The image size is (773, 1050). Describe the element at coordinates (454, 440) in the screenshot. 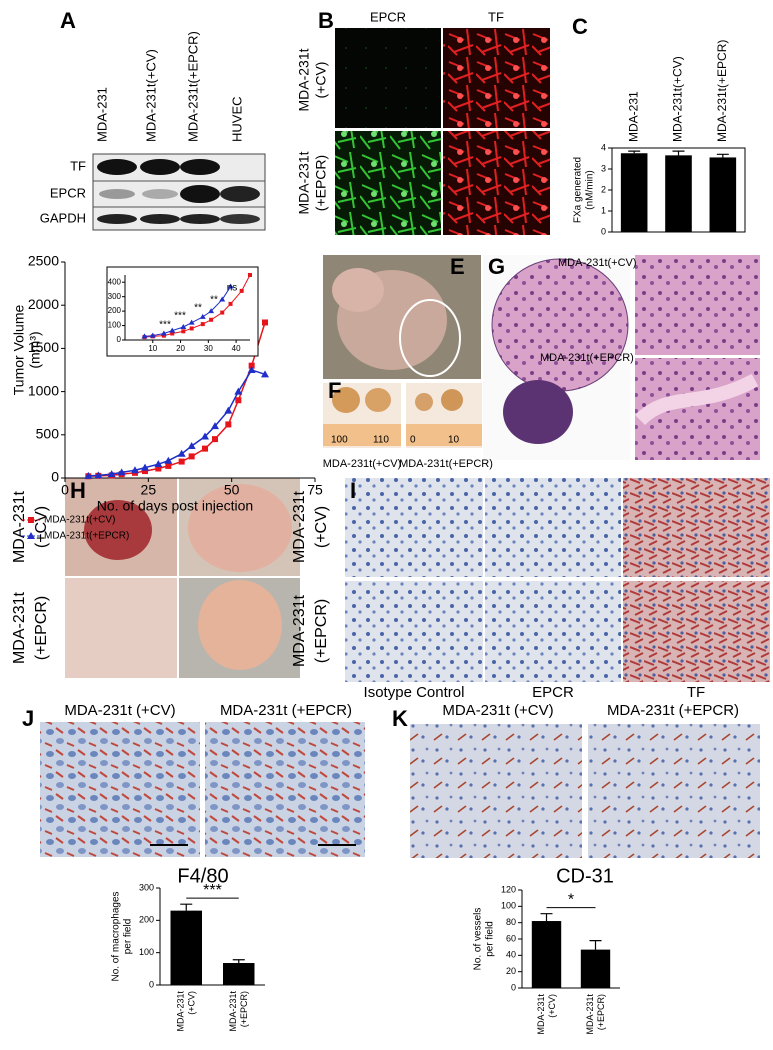

I see `ruler-number: 10` at that location.